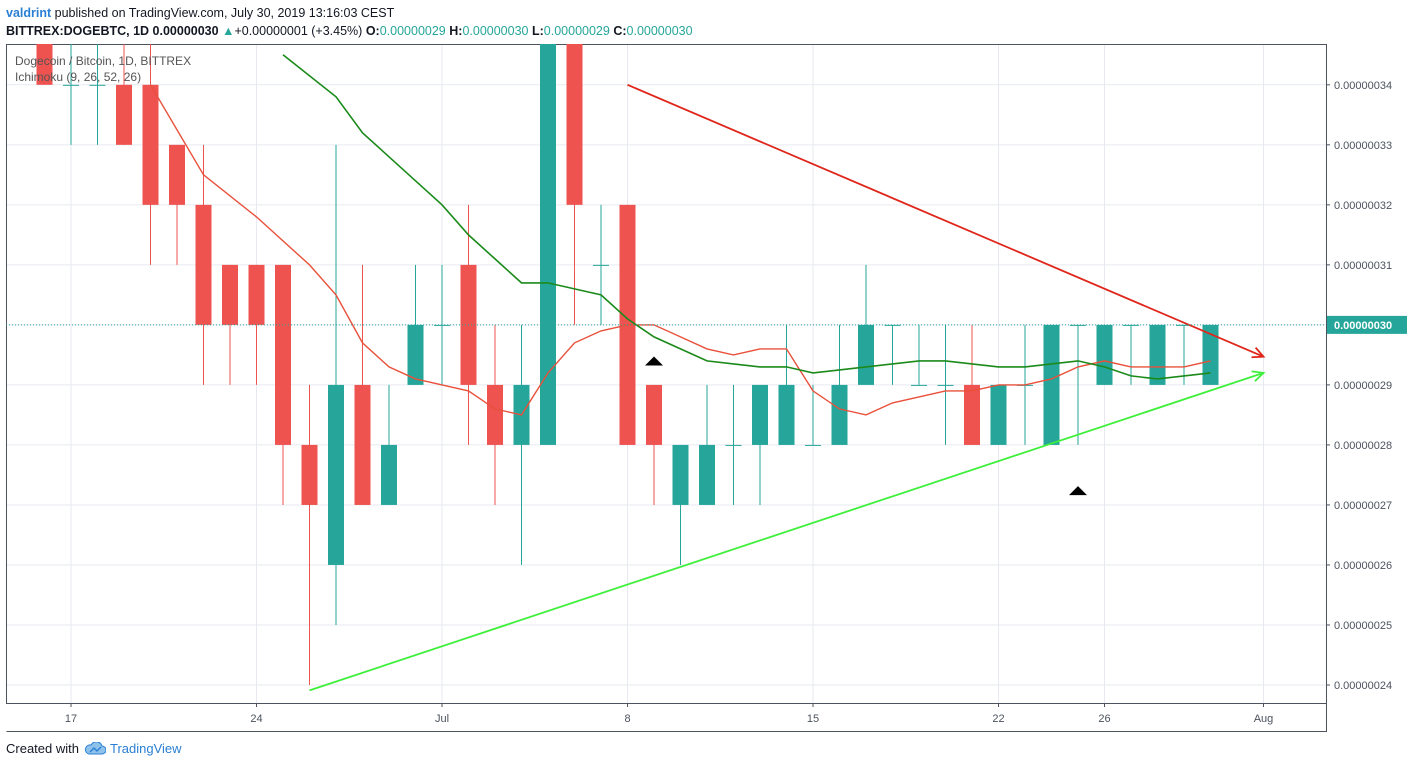 This screenshot has width=1413, height=768. What do you see at coordinates (1104, 719) in the screenshot?
I see `x-tick-label: 26` at bounding box center [1104, 719].